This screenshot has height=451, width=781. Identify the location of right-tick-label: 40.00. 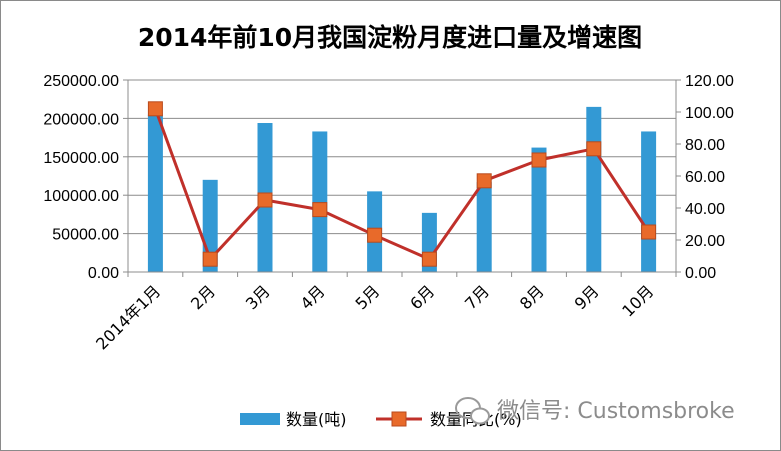
(705, 209).